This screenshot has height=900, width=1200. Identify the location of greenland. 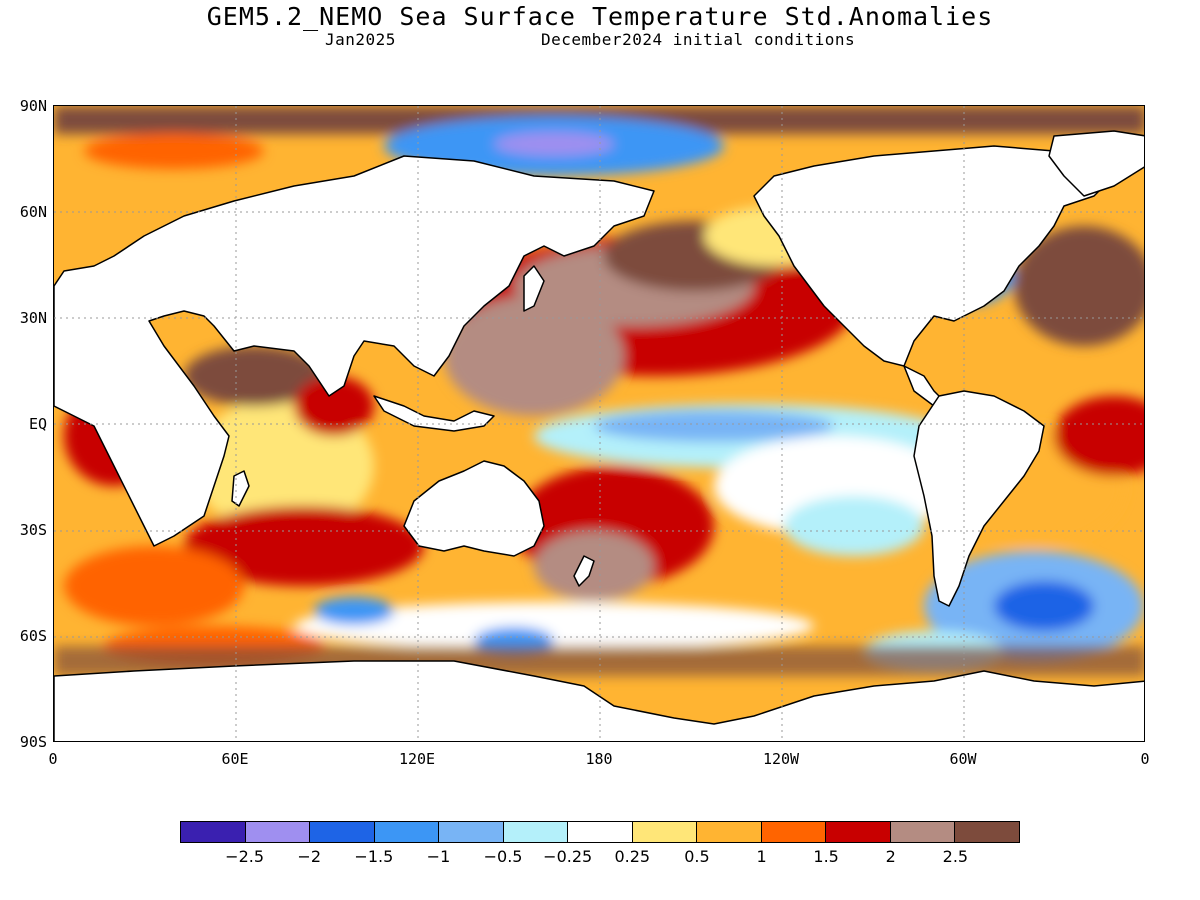
(1096, 163).